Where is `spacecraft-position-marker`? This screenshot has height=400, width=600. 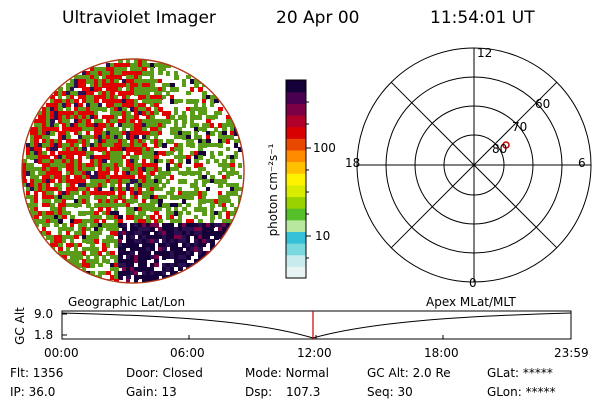 spacecraft-position-marker is located at coordinates (506, 145).